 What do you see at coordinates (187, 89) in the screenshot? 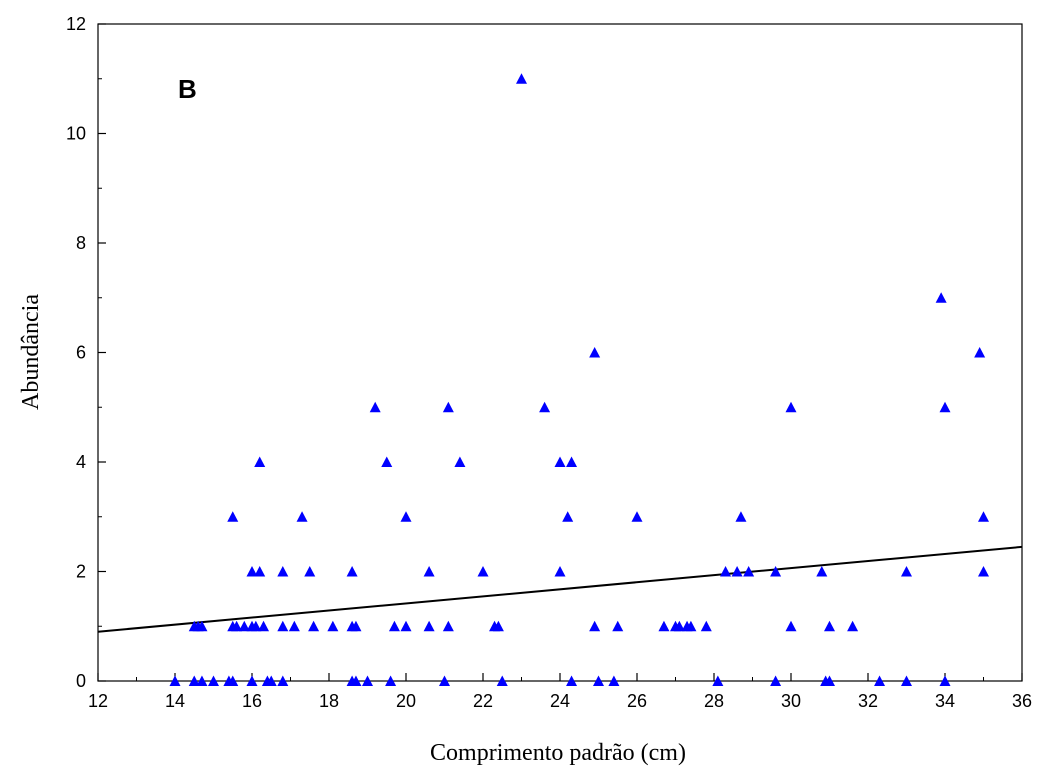
I see `panel-label: B` at bounding box center [187, 89].